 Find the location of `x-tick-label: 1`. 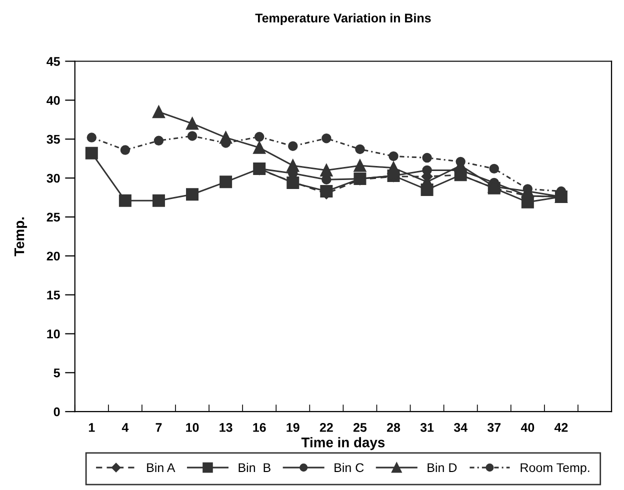

x-tick-label: 1 is located at coordinates (91, 427).